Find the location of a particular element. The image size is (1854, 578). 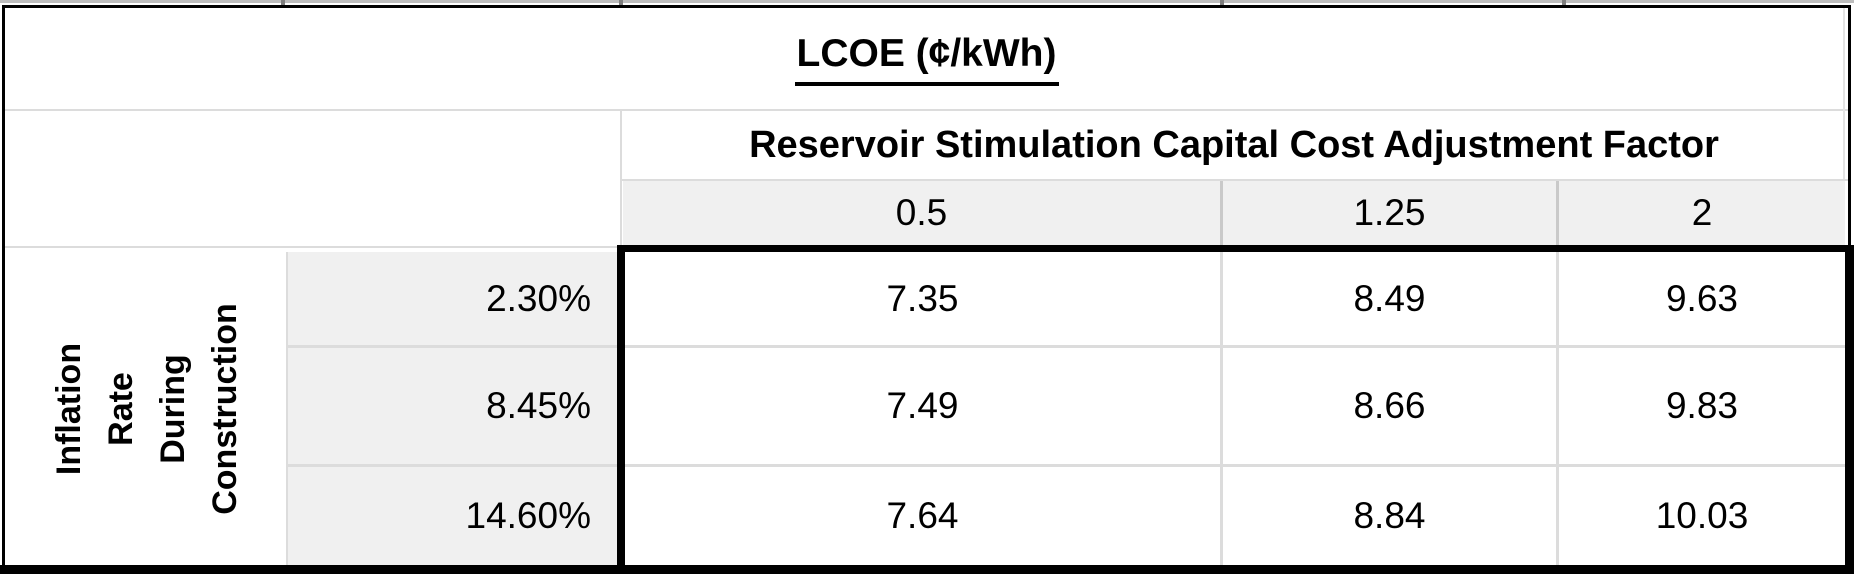

row-header: 2.30% is located at coordinates (452, 298).